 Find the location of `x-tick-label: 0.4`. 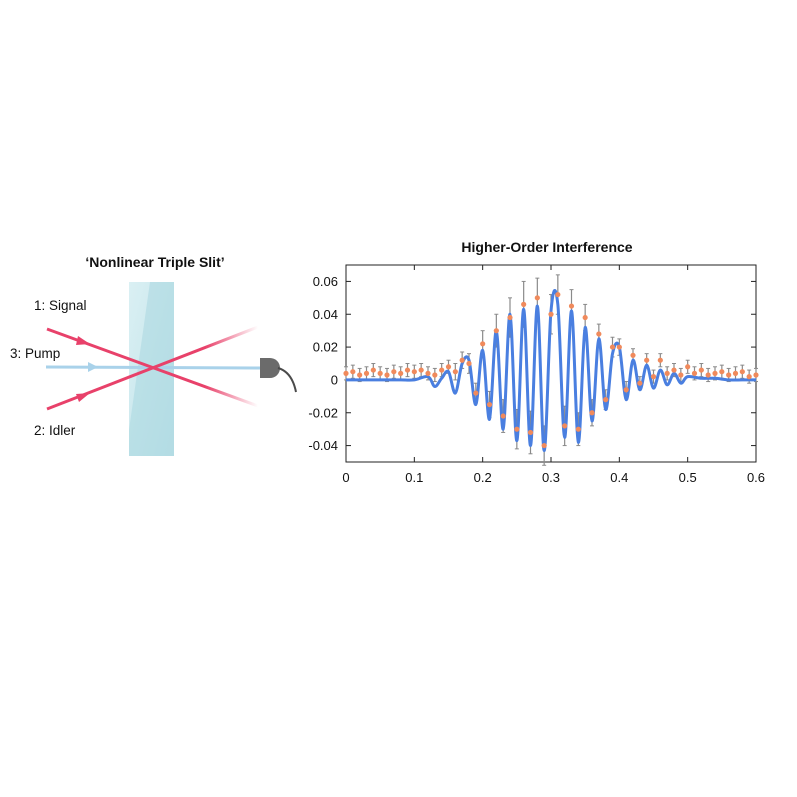

x-tick-label: 0.4 is located at coordinates (619, 477).